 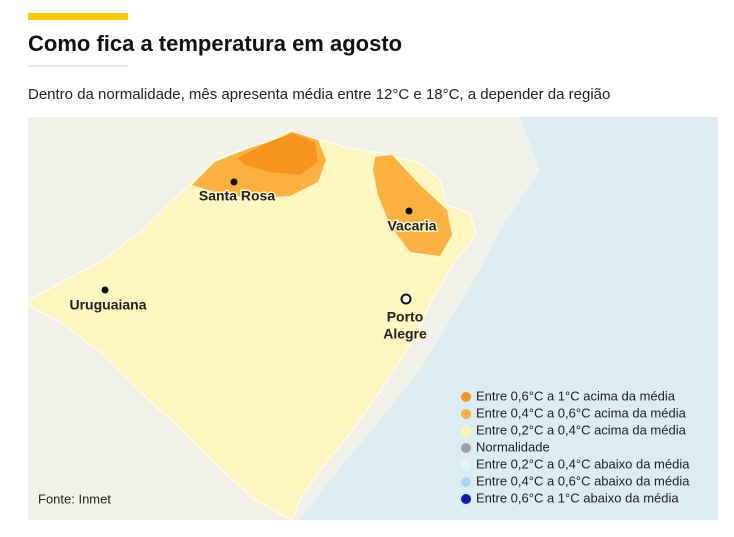 I want to click on capital-dot, so click(x=406, y=299).